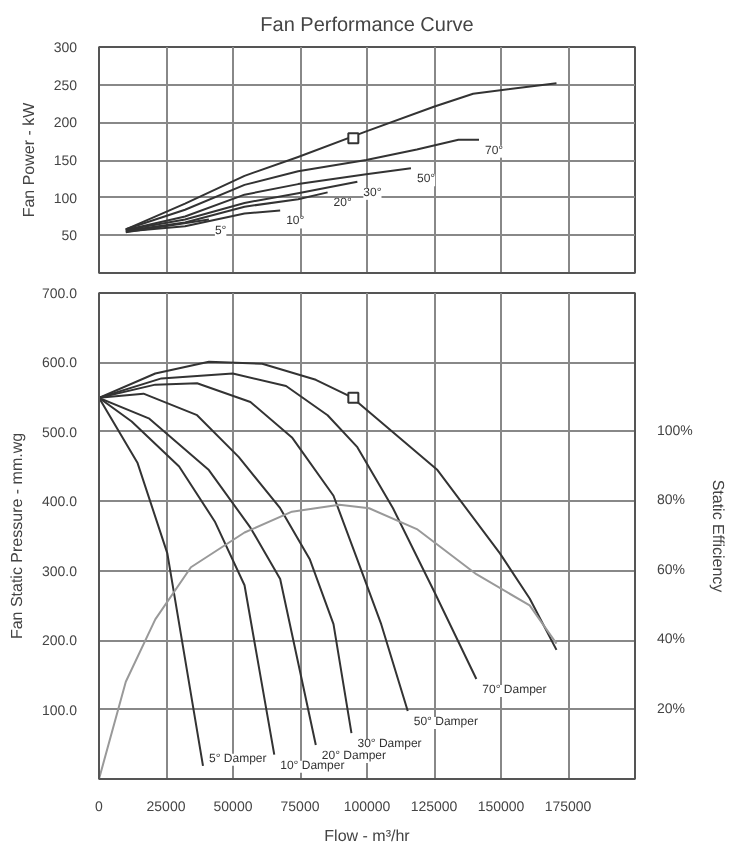  I want to click on y-axis-title: Fan Static Pressure - mm.wg, so click(16, 536).